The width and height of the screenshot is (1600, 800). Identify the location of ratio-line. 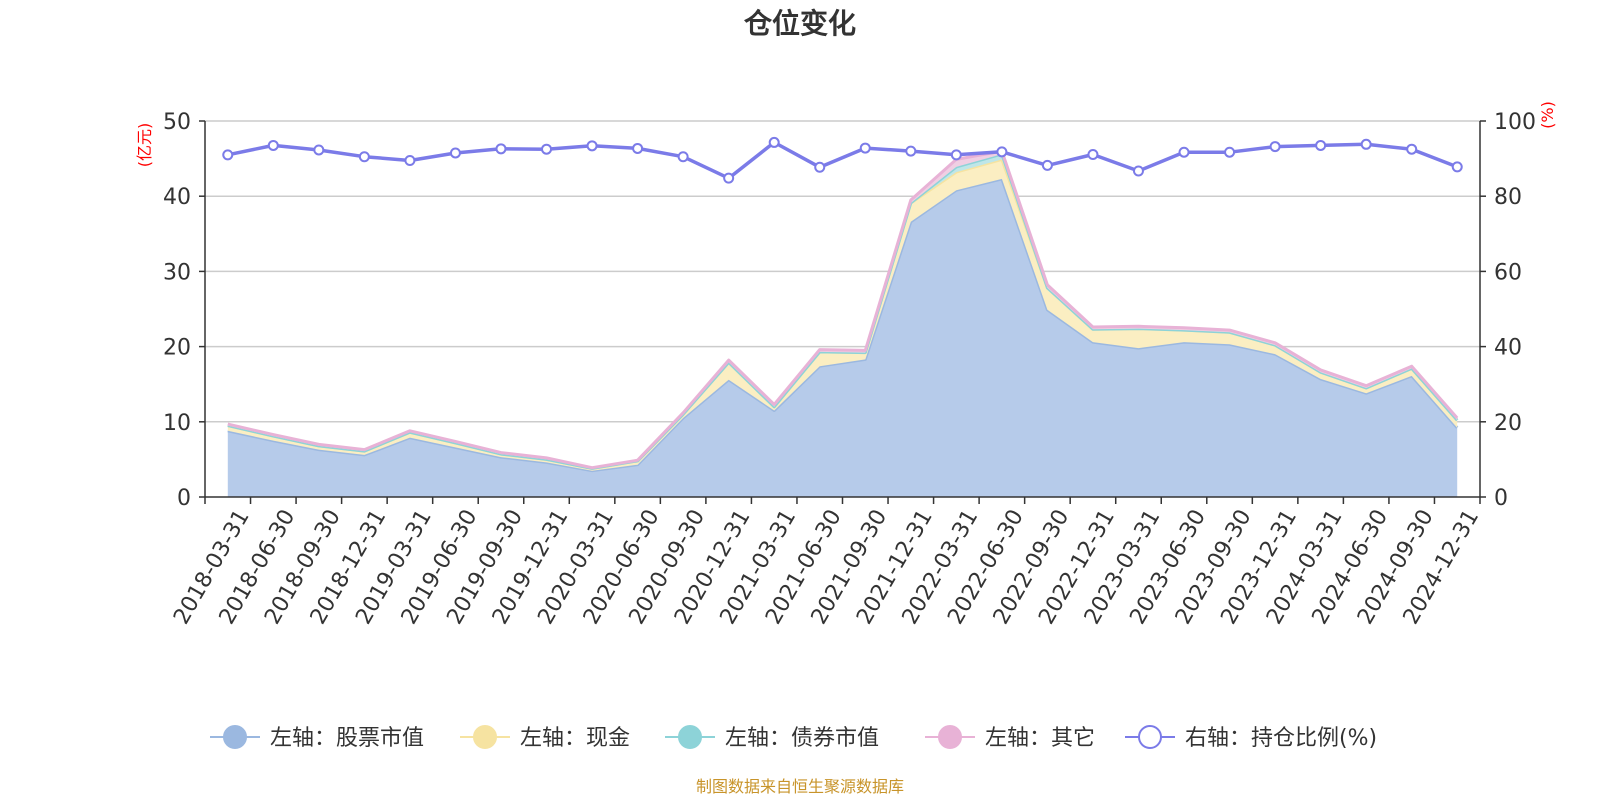
(842, 160).